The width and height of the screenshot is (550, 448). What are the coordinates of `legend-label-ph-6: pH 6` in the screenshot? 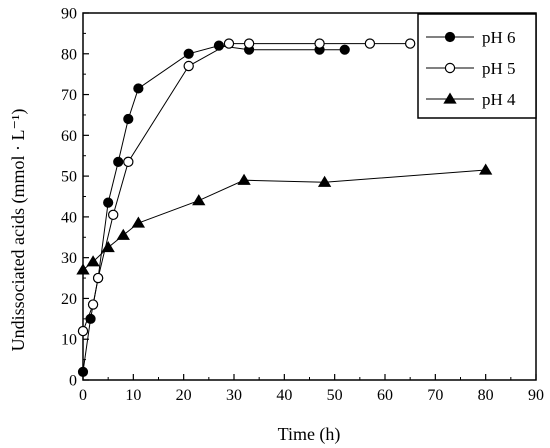 It's located at (499, 37).